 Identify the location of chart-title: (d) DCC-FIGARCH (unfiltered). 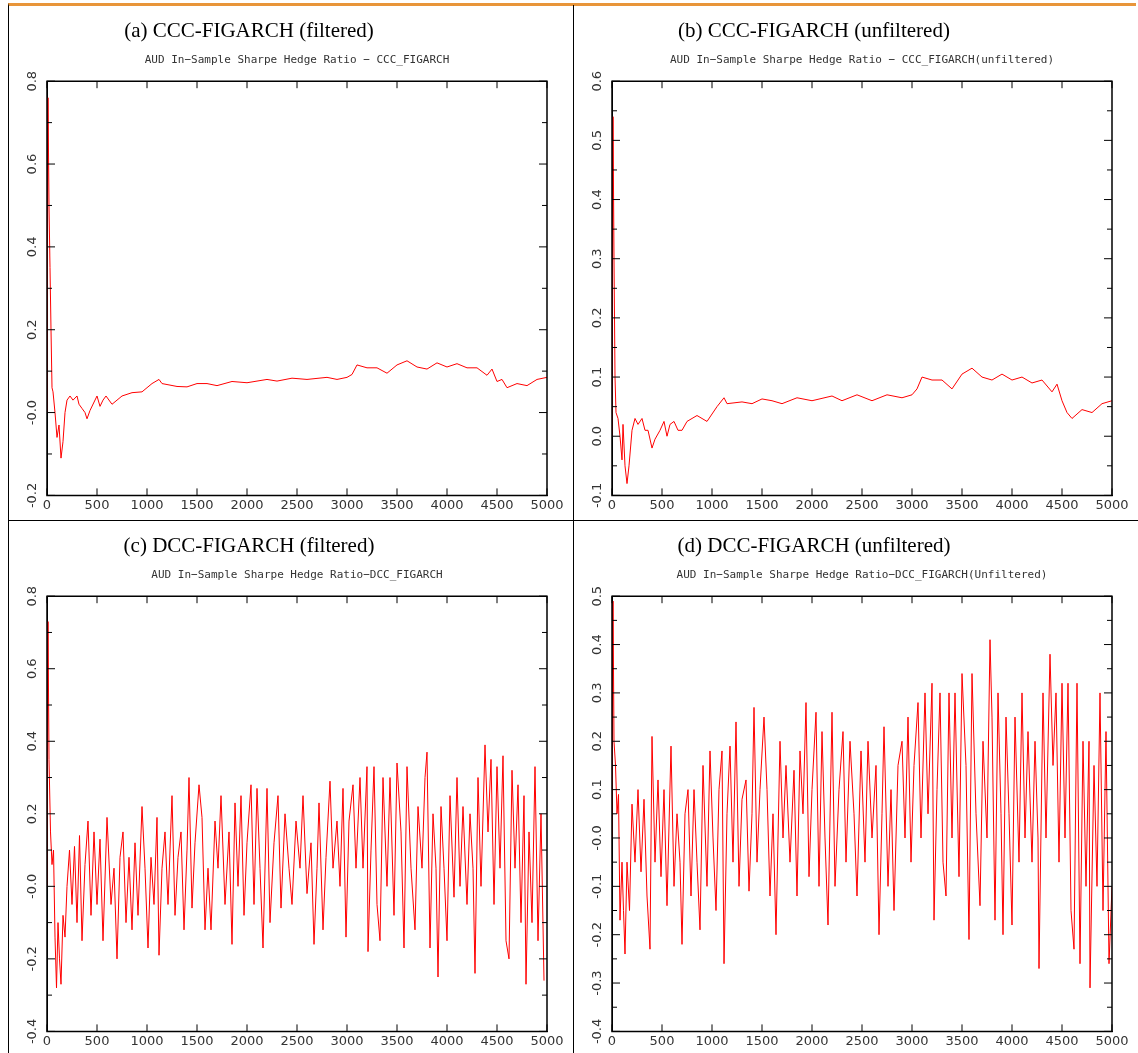
(814, 545).